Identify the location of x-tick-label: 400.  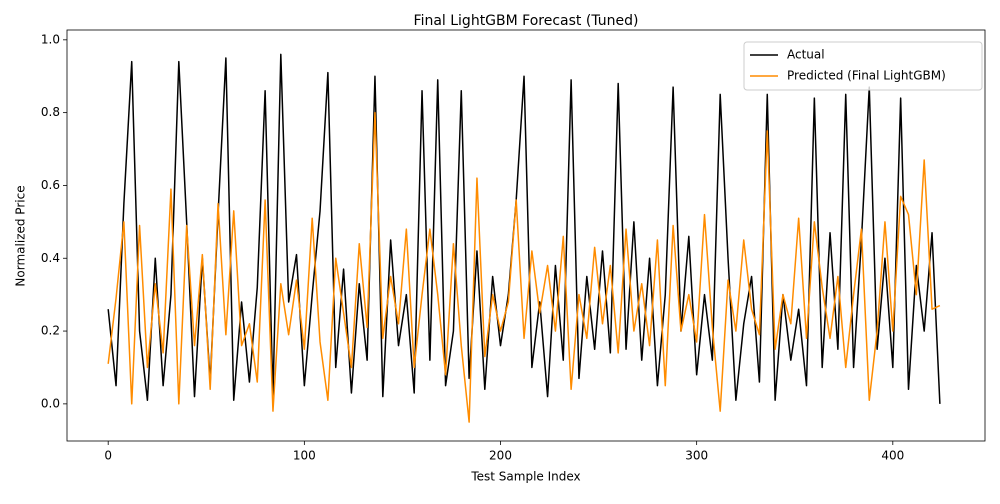
(892, 456).